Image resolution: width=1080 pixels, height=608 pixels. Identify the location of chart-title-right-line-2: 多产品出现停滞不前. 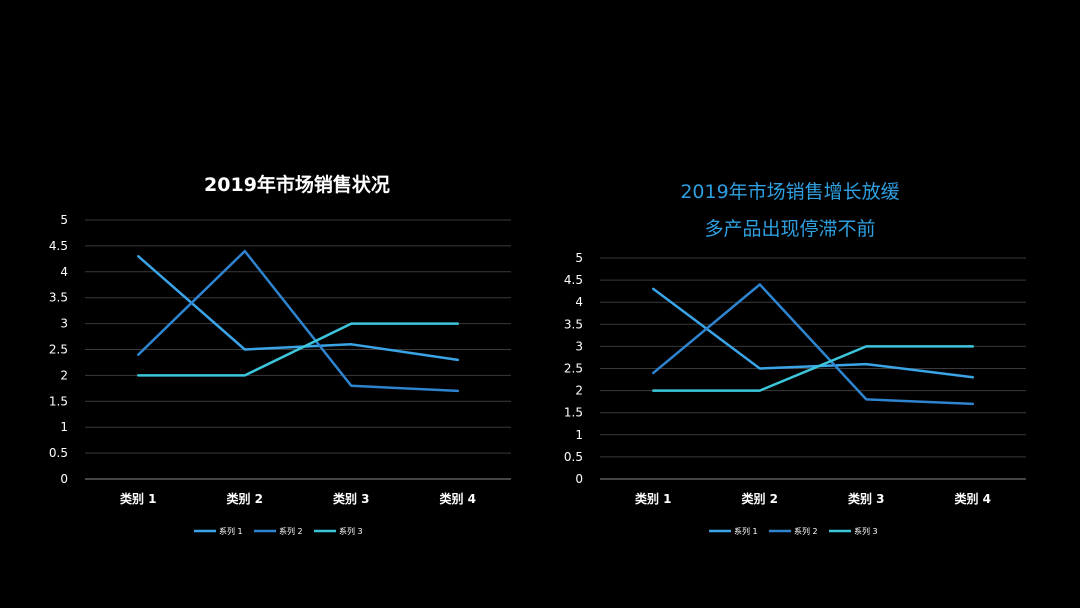
(790, 229).